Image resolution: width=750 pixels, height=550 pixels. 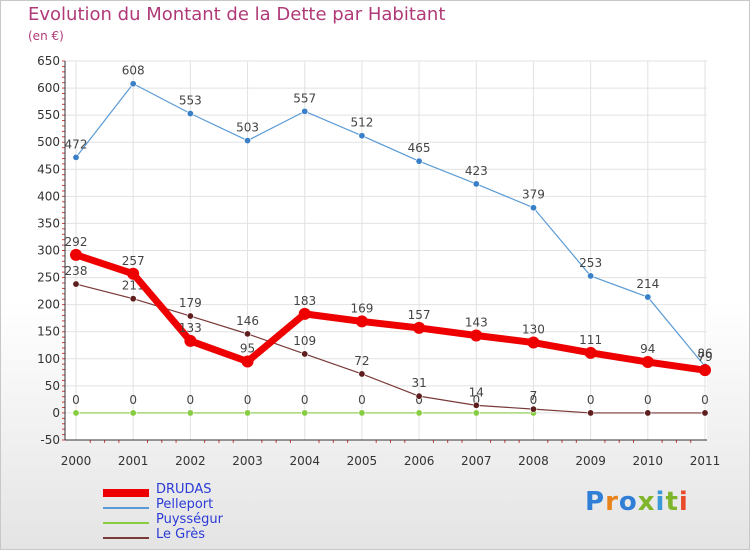 I want to click on data-label-le-gres: 72, so click(x=361, y=361).